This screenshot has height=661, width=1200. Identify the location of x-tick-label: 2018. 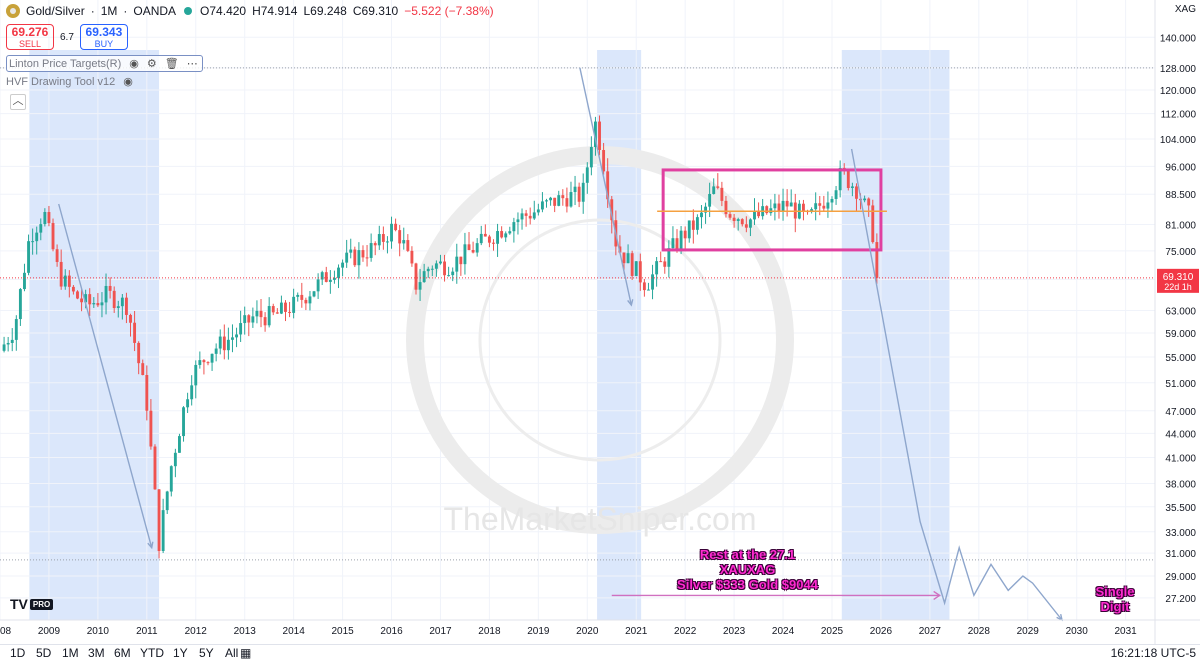
(489, 631).